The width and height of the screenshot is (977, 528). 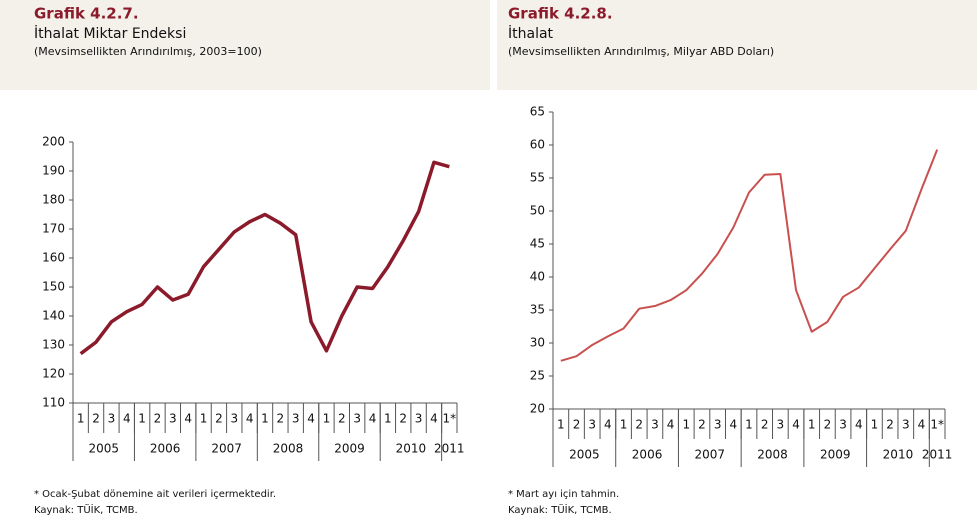 I want to click on y-tick-label: 55, so click(x=537, y=178).